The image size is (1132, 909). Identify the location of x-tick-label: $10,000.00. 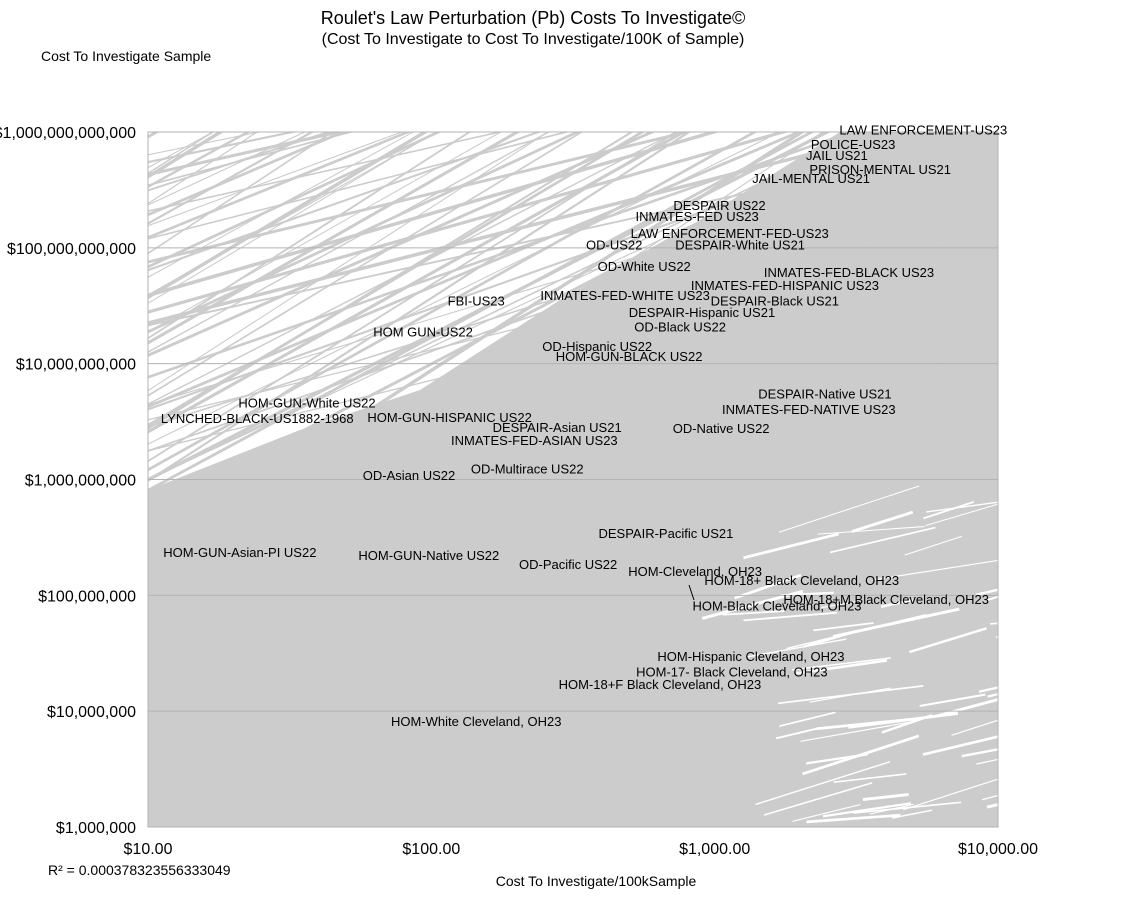
(998, 849).